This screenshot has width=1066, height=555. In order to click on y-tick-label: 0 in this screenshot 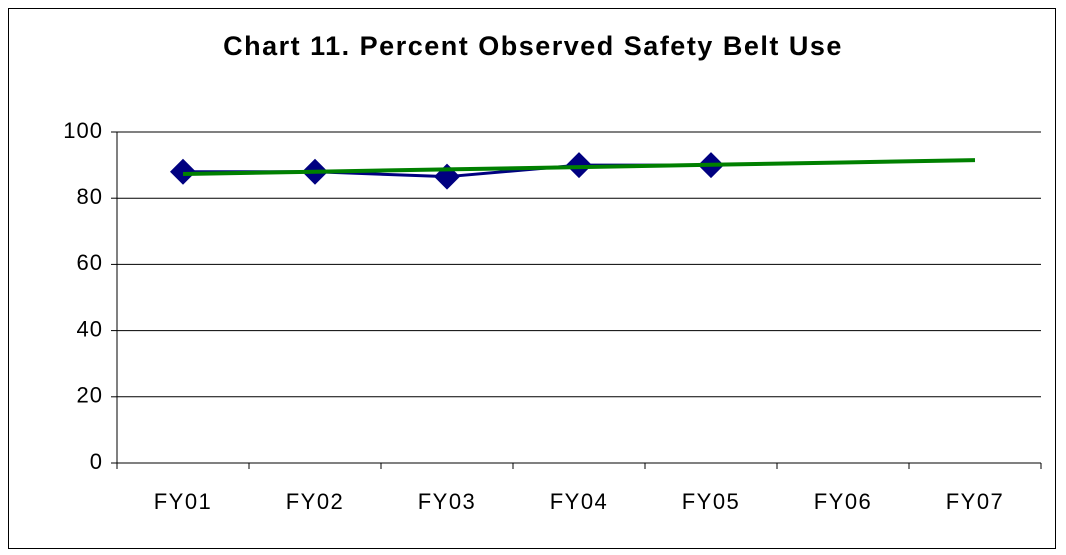, I will do `click(96, 461)`.